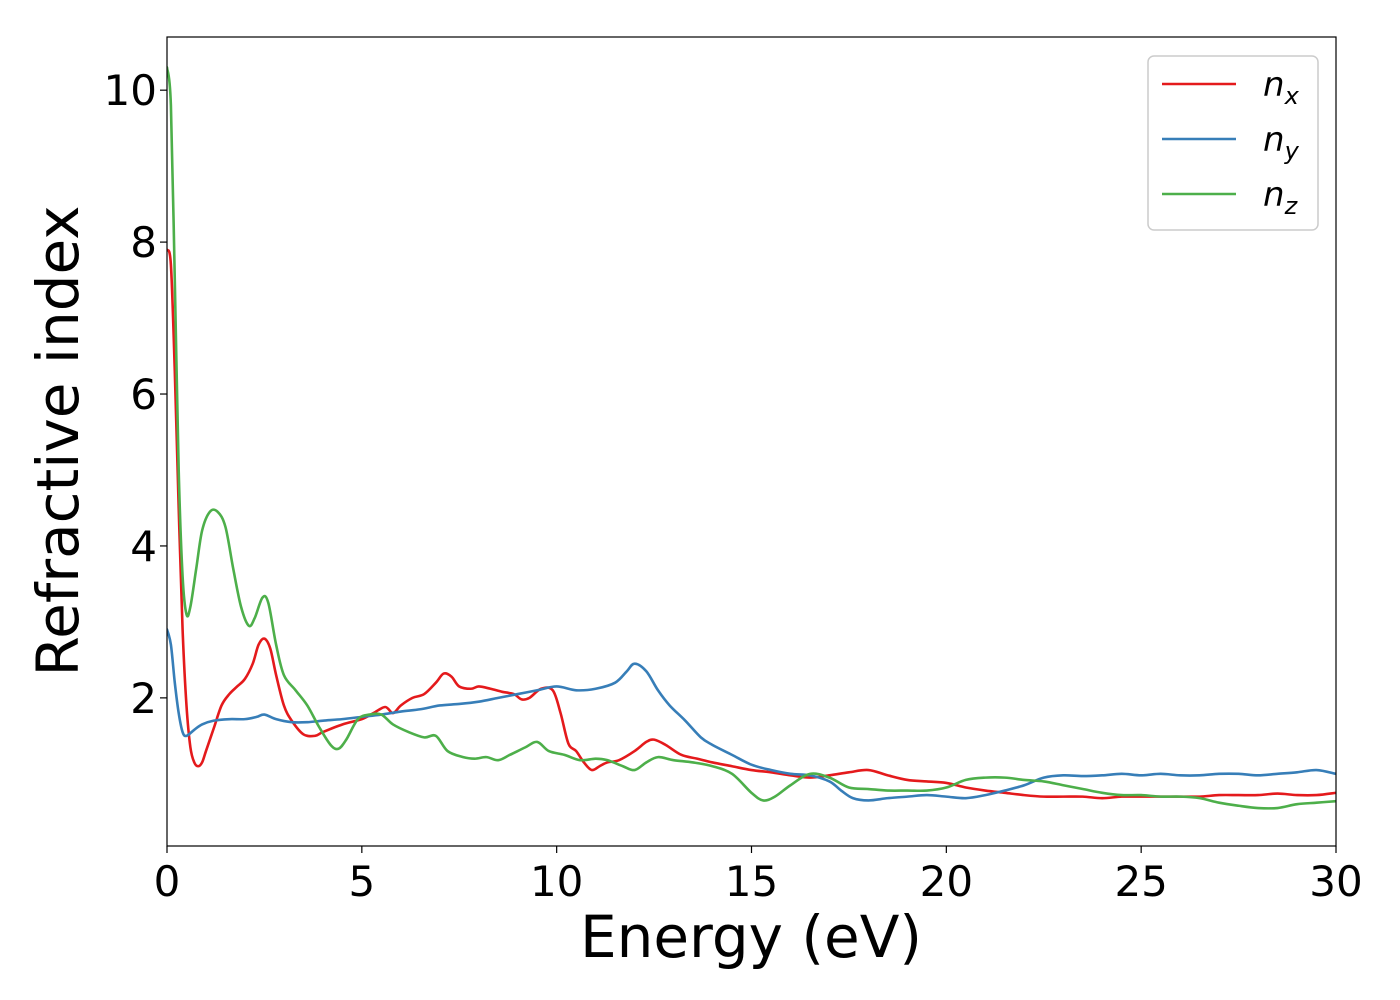  What do you see at coordinates (946, 881) in the screenshot?
I see `x-tick-label: 20` at bounding box center [946, 881].